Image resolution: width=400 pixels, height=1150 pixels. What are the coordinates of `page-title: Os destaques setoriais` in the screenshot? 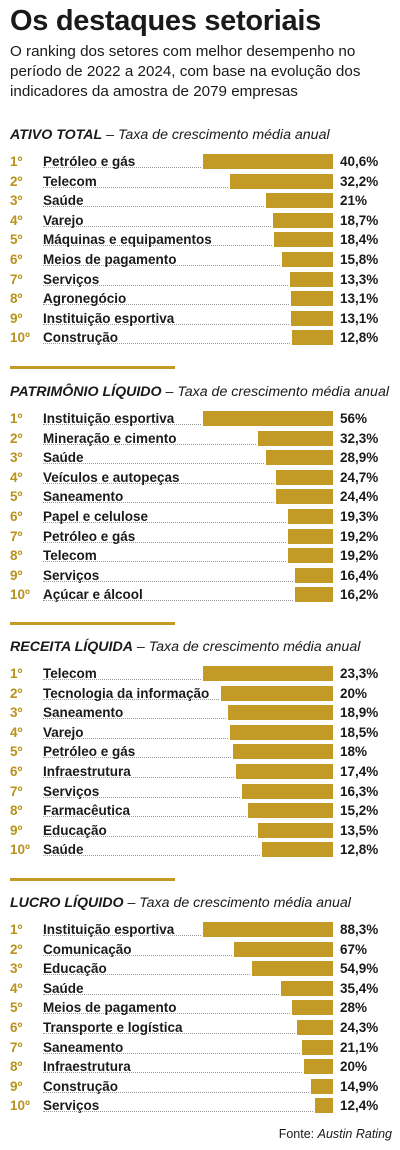 It's located at (165, 21).